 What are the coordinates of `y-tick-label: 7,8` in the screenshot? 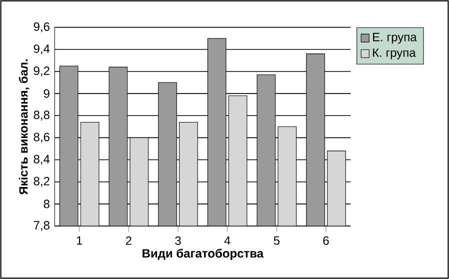 It's located at (42, 226).